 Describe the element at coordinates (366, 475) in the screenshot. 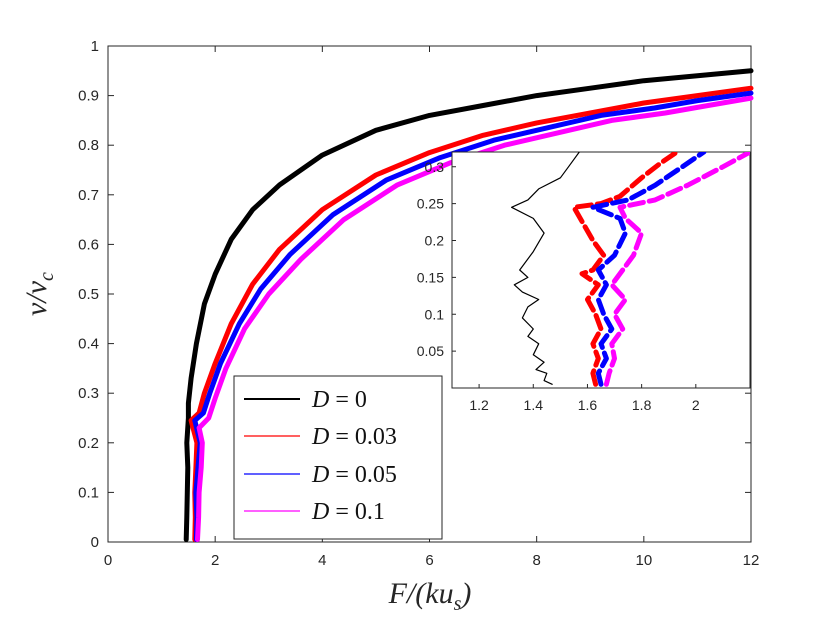

I see `legend-val-2: = 0.05` at that location.